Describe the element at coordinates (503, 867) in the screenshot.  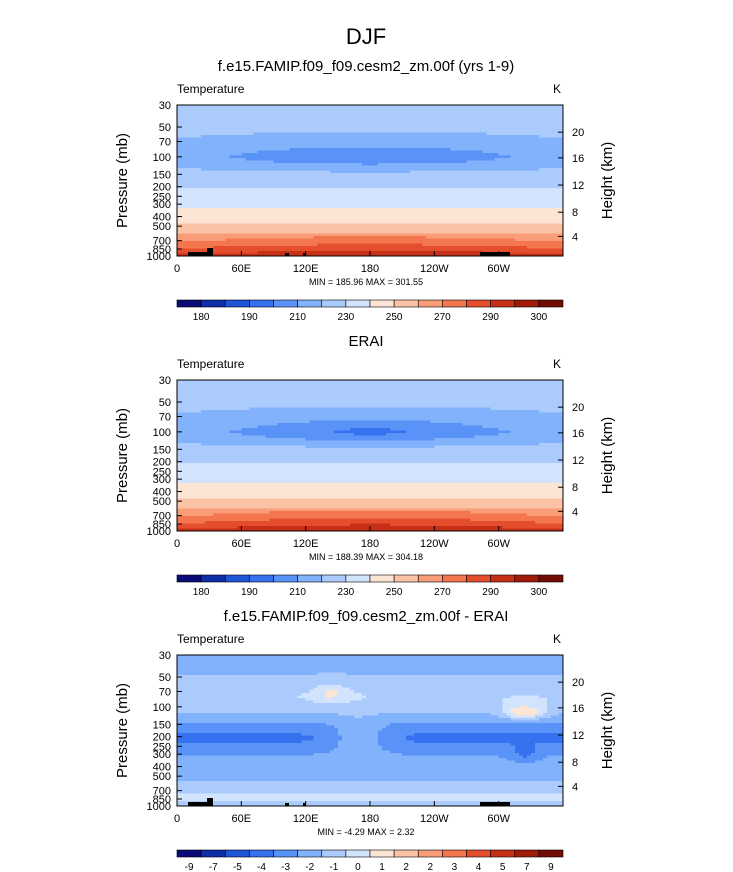
I see `colorbar-label: 5` at that location.